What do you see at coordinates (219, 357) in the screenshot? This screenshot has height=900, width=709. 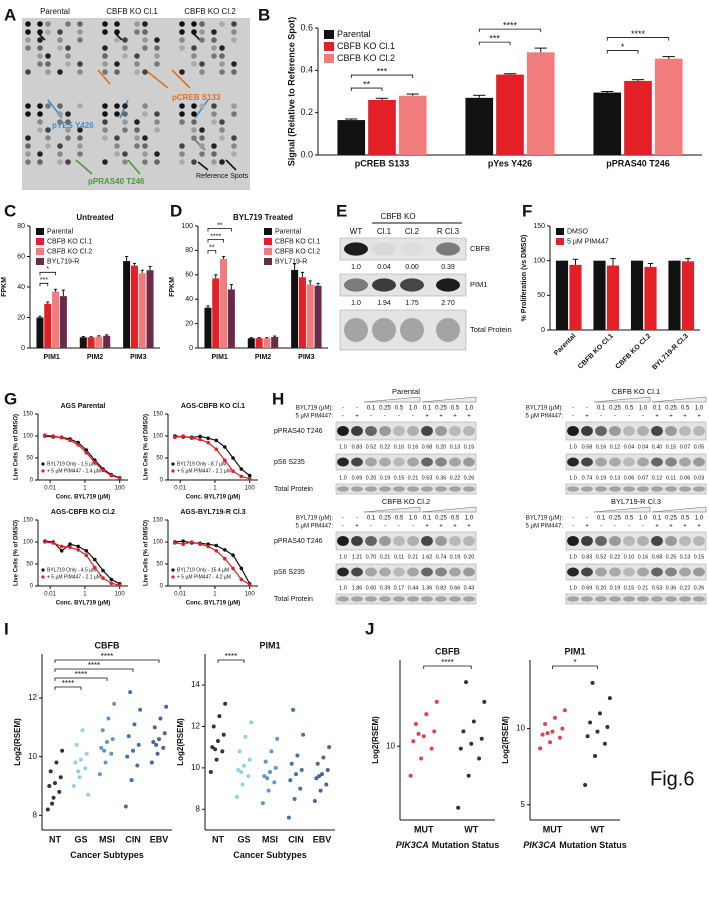 I see `x-tick-label: PIM1` at bounding box center [219, 357].